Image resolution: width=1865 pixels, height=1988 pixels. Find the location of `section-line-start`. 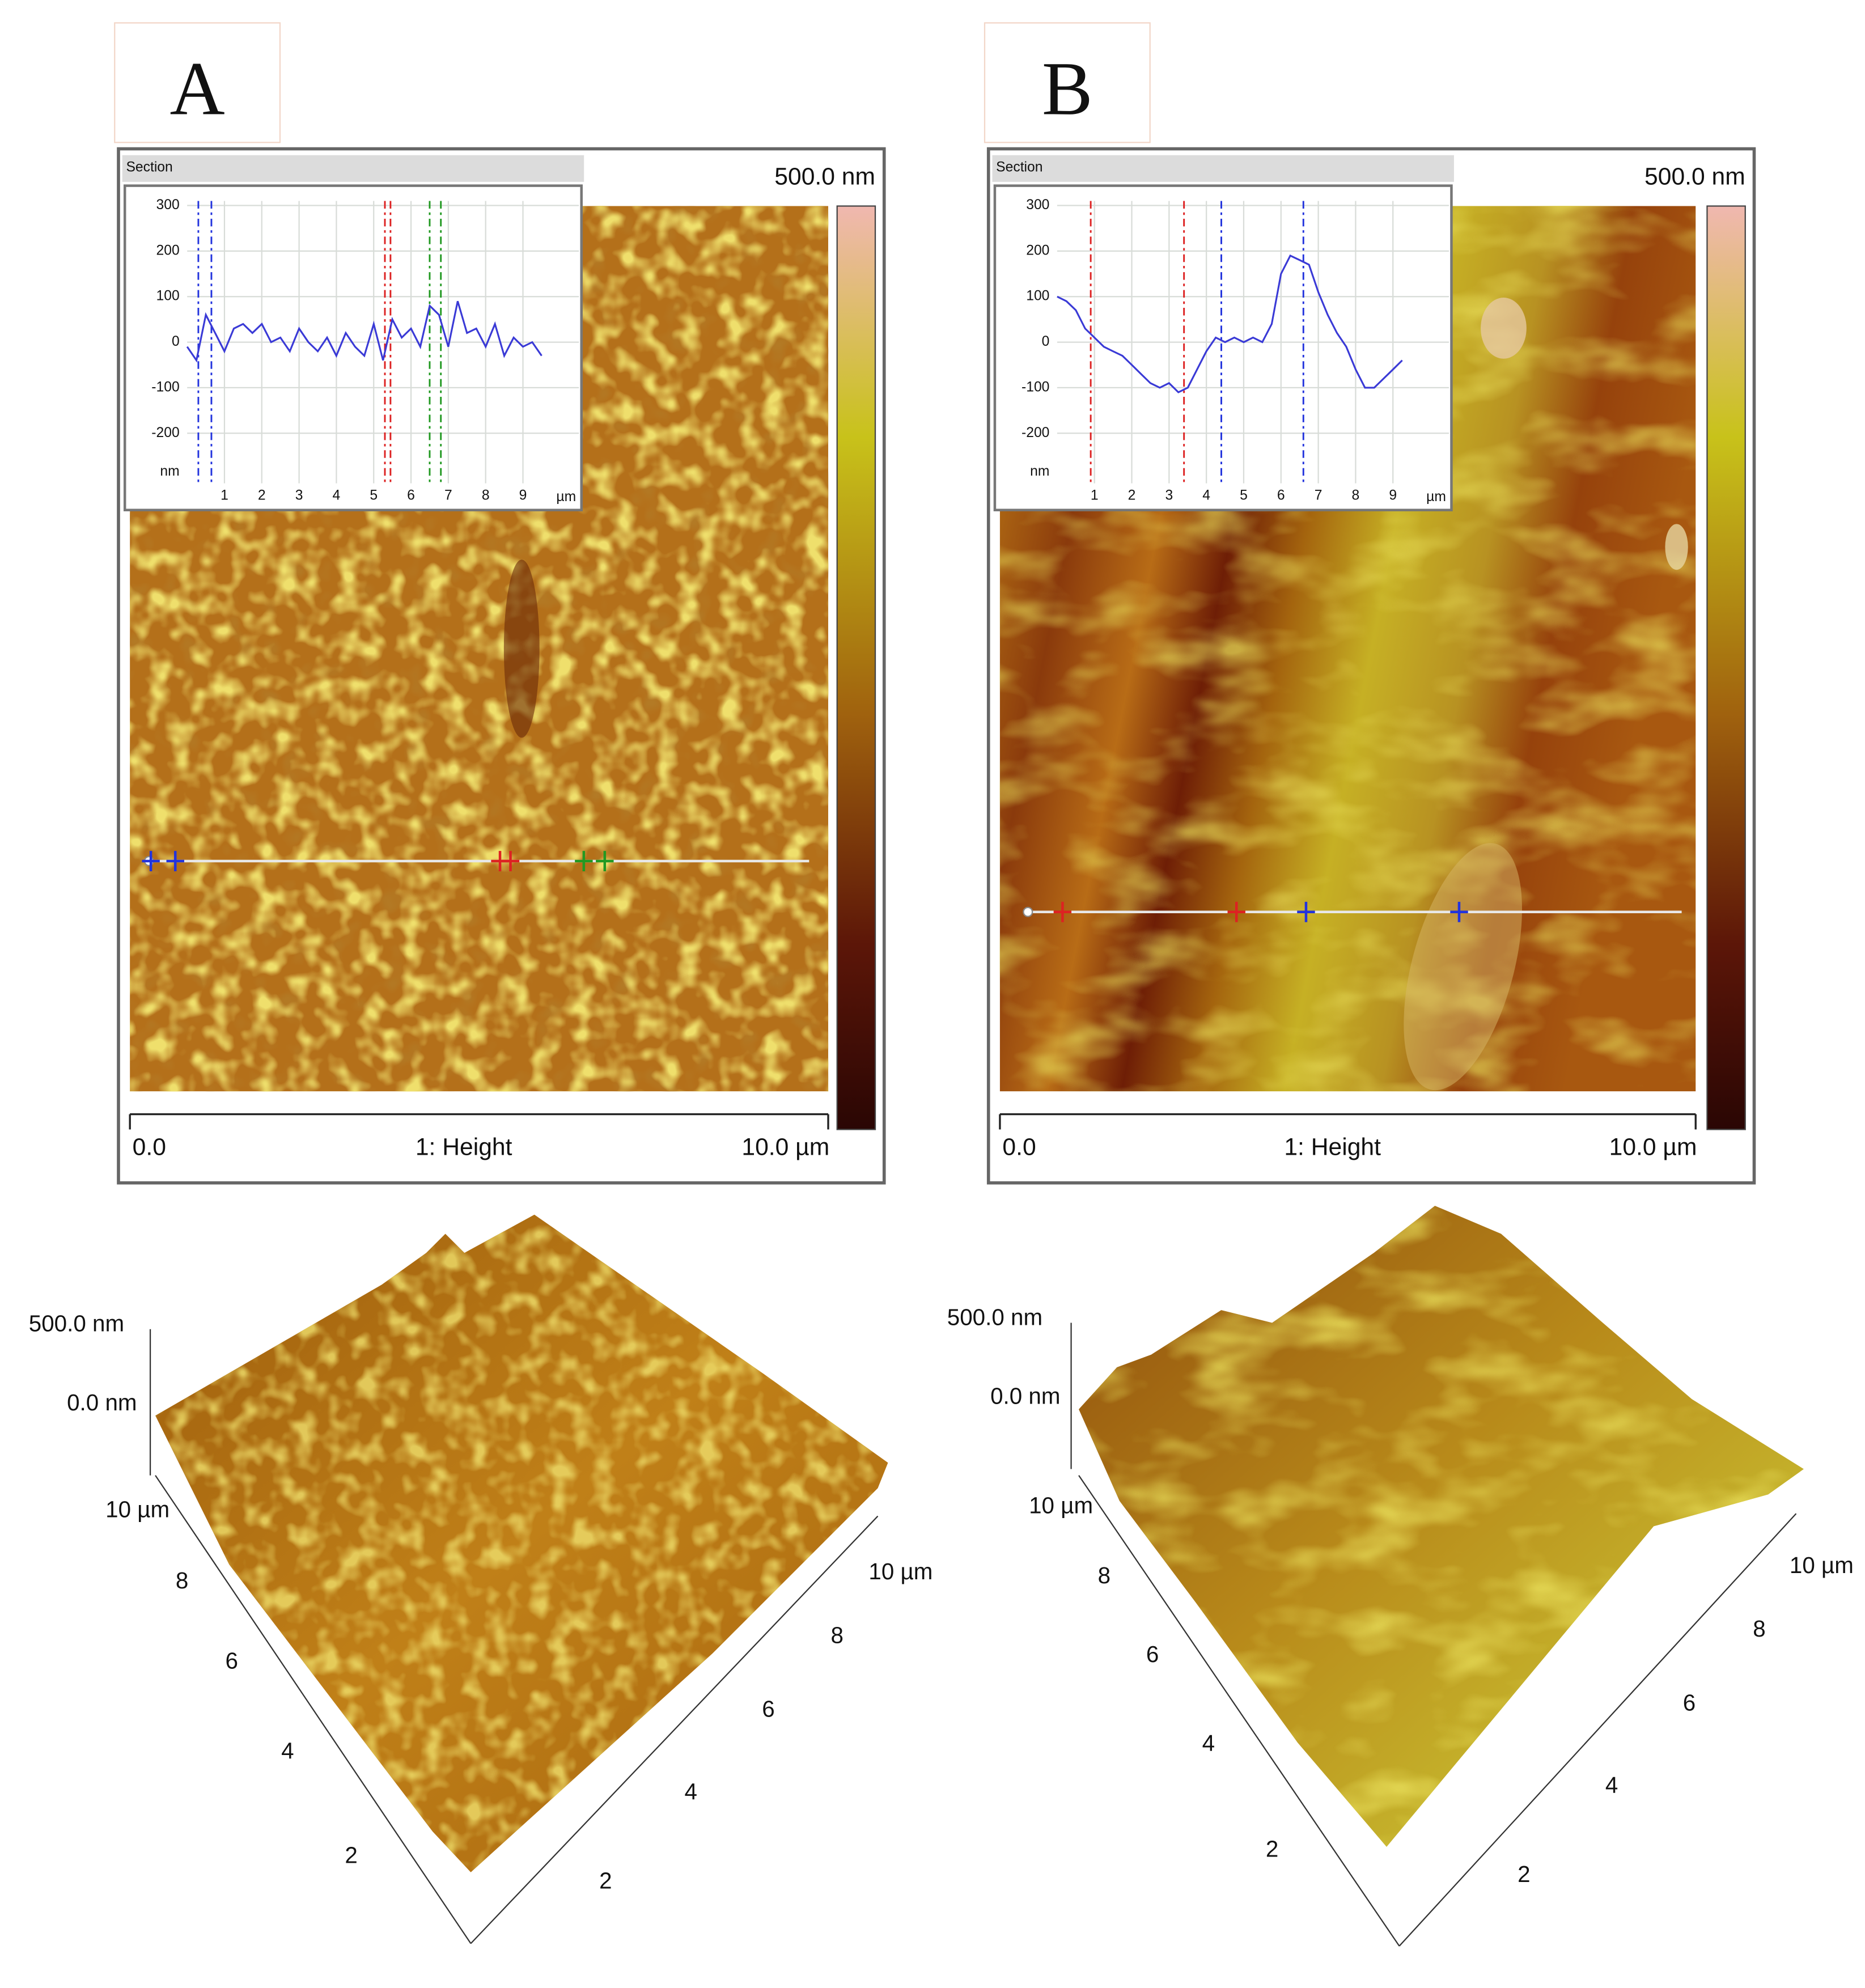

section-line-start is located at coordinates (1028, 911).